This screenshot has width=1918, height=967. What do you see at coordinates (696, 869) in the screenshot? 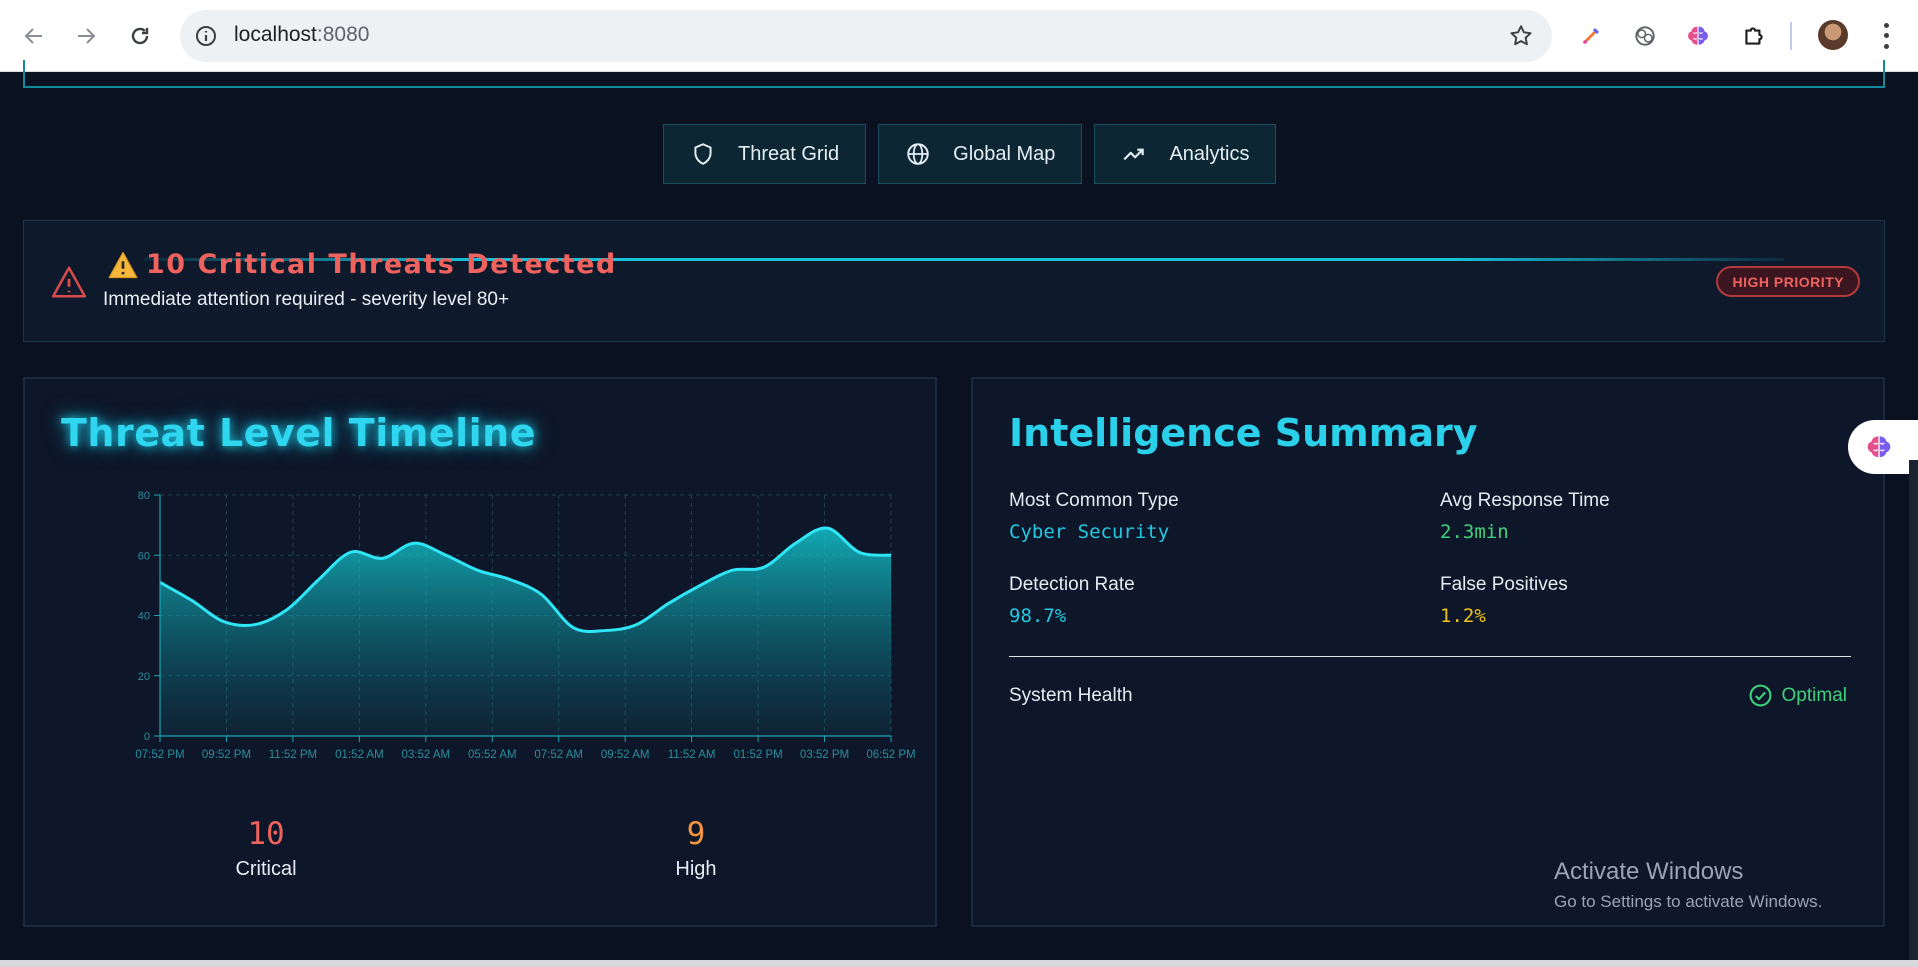
I see `high-label: High` at bounding box center [696, 869].